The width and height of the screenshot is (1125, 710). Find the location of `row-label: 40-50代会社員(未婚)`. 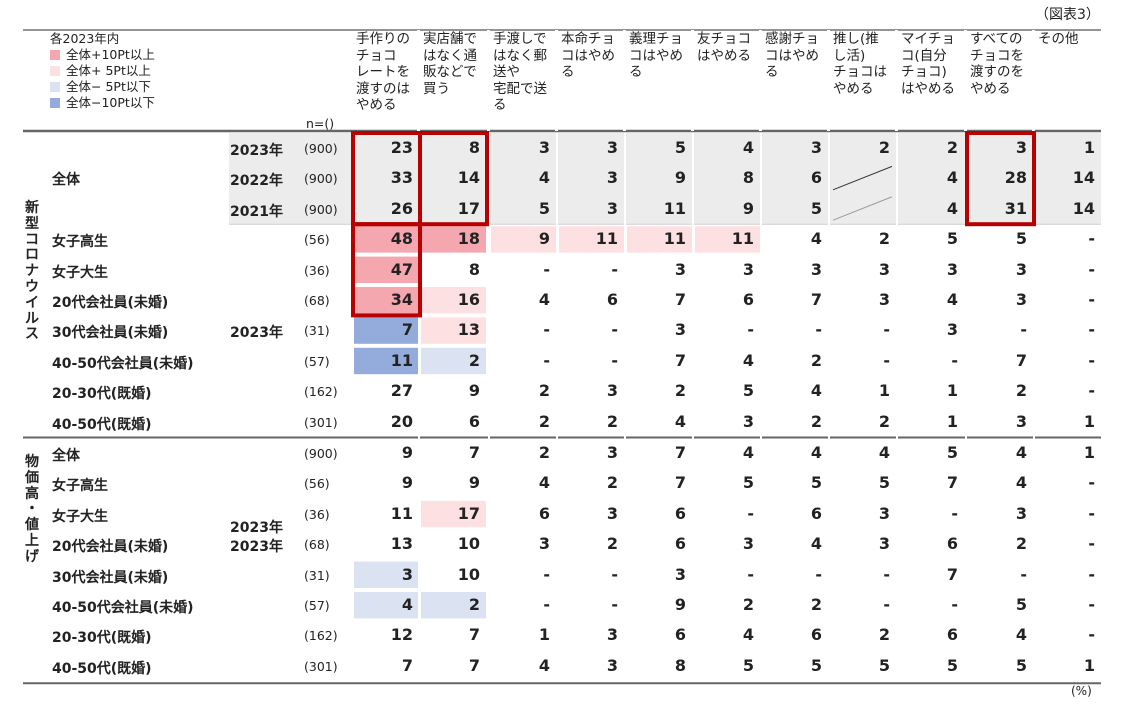

row-label: 40-50代会社員(未婚) is located at coordinates (123, 363).